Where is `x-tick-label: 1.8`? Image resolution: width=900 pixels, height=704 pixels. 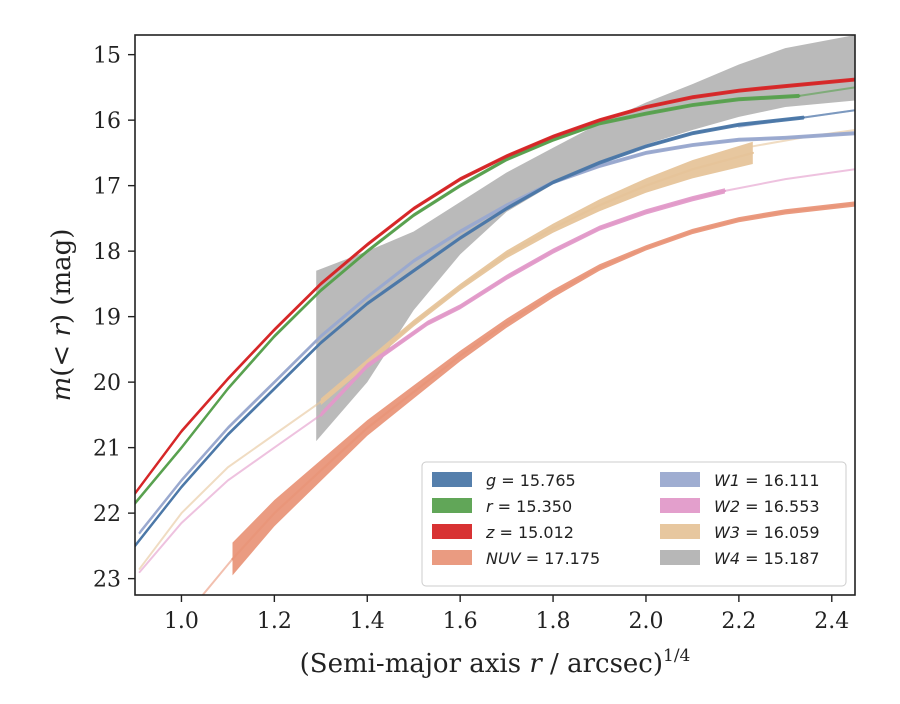
x-tick-label: 1.8 is located at coordinates (553, 621).